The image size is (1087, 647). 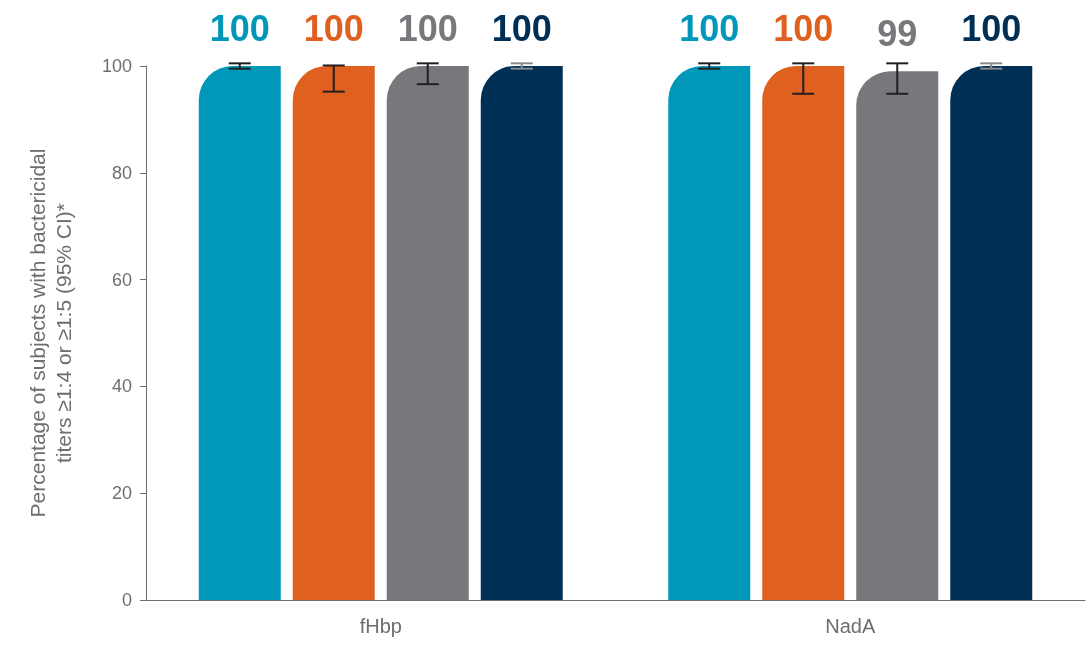 I want to click on y-tick-label: 80, so click(x=121, y=172).